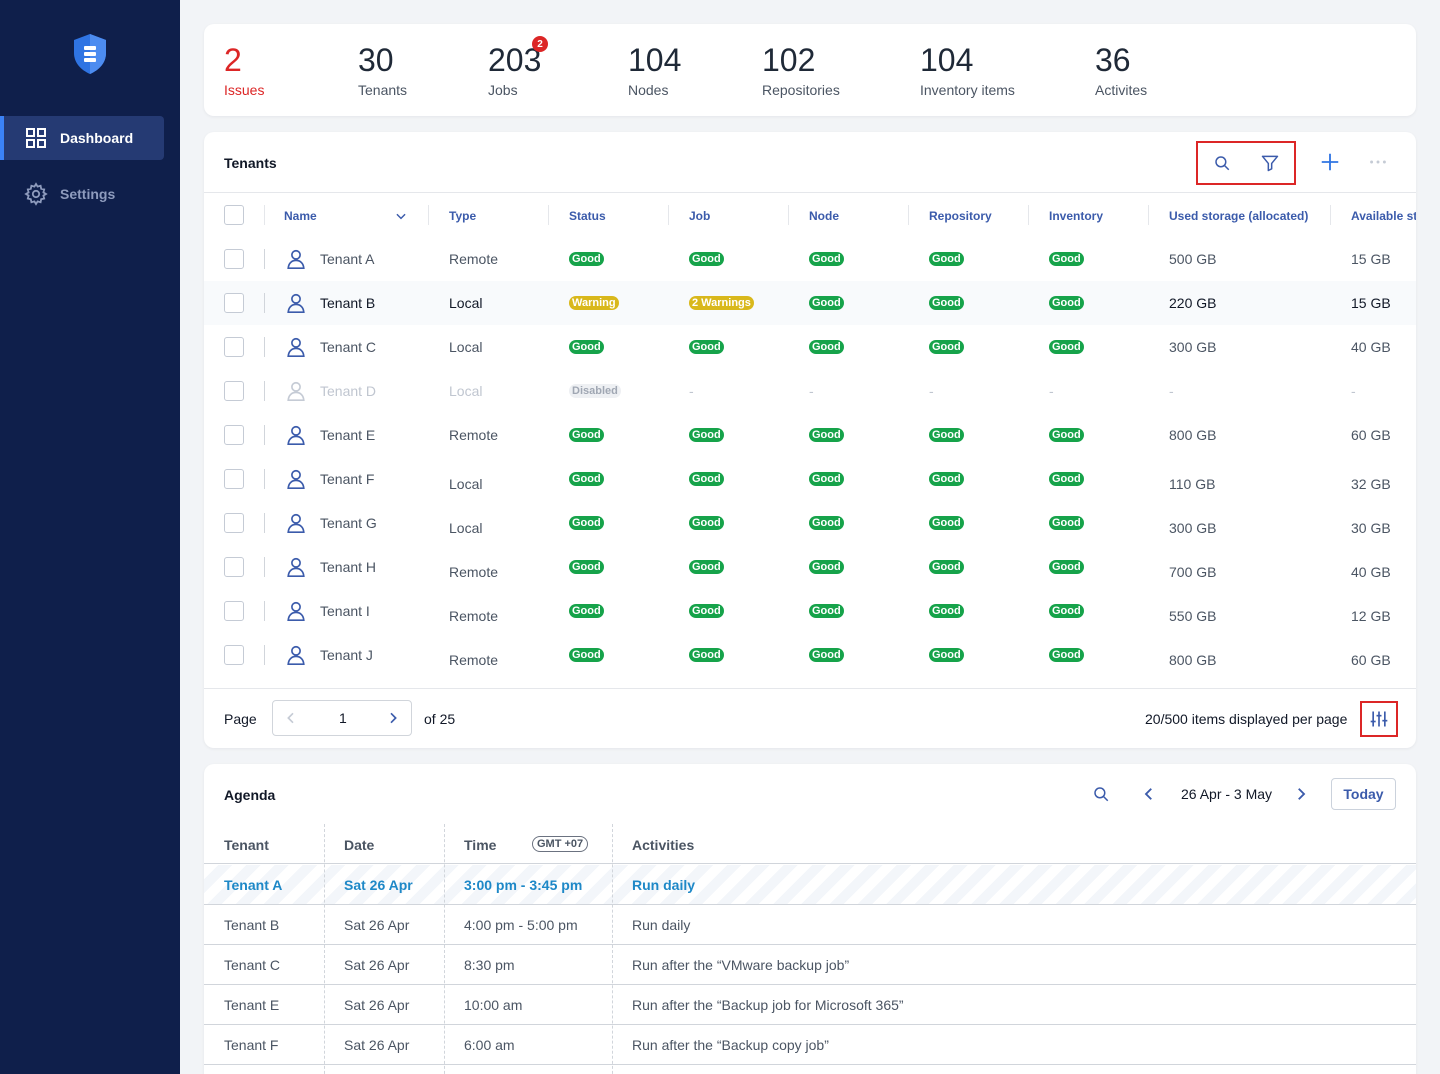 Image resolution: width=1440 pixels, height=1074 pixels. What do you see at coordinates (1239, 216) in the screenshot?
I see `column-header-used-storage: Used storage (allocated)` at bounding box center [1239, 216].